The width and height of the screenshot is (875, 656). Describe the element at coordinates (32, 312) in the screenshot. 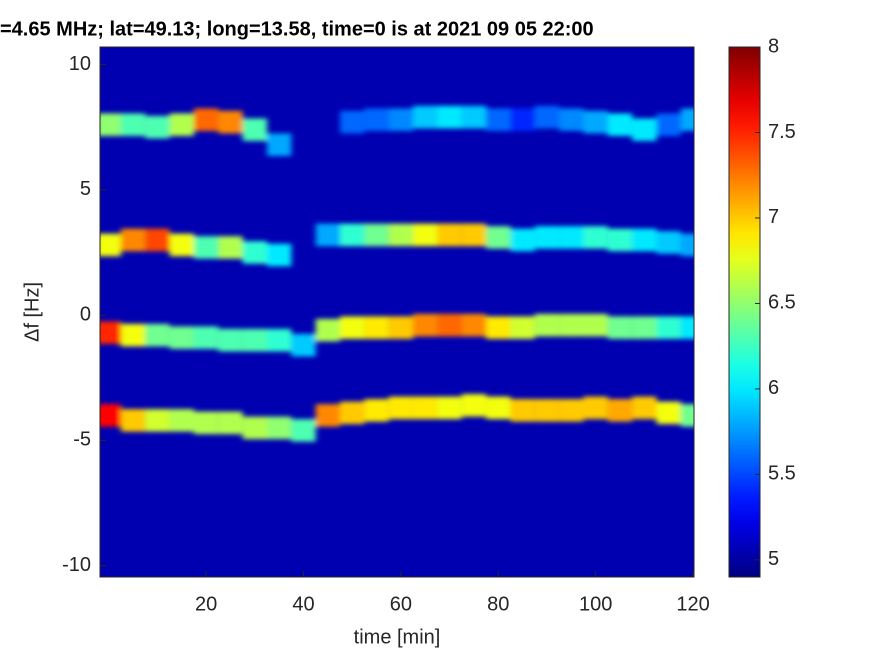

I see `y-axis-label: Δf [Hz]` at that location.